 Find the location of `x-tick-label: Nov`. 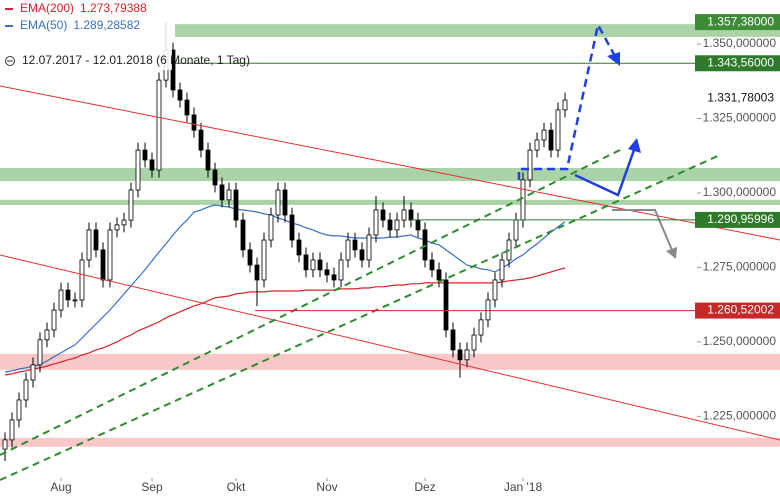

x-tick-label: Nov is located at coordinates (326, 487).